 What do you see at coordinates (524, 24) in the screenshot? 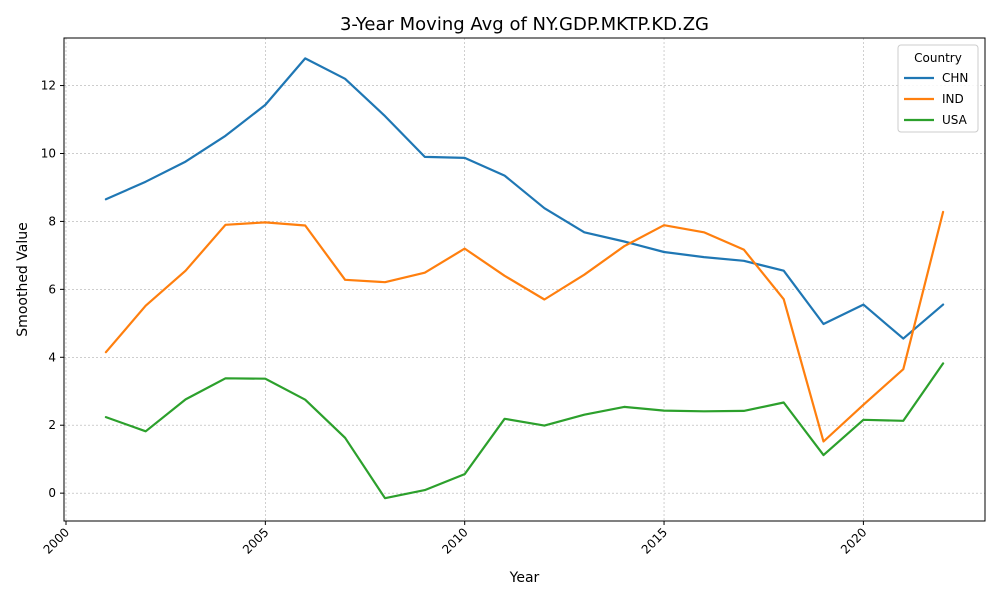
I see `chart-title: 3-Year Moving Avg of NY.GDP.MKTP.KD.ZG` at bounding box center [524, 24].